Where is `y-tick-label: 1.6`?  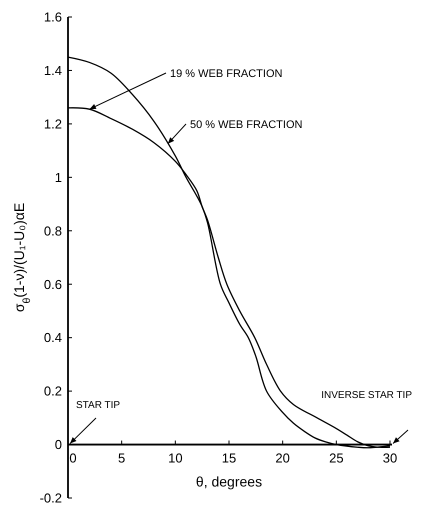 y-tick-label: 1.6 is located at coordinates (53, 17).